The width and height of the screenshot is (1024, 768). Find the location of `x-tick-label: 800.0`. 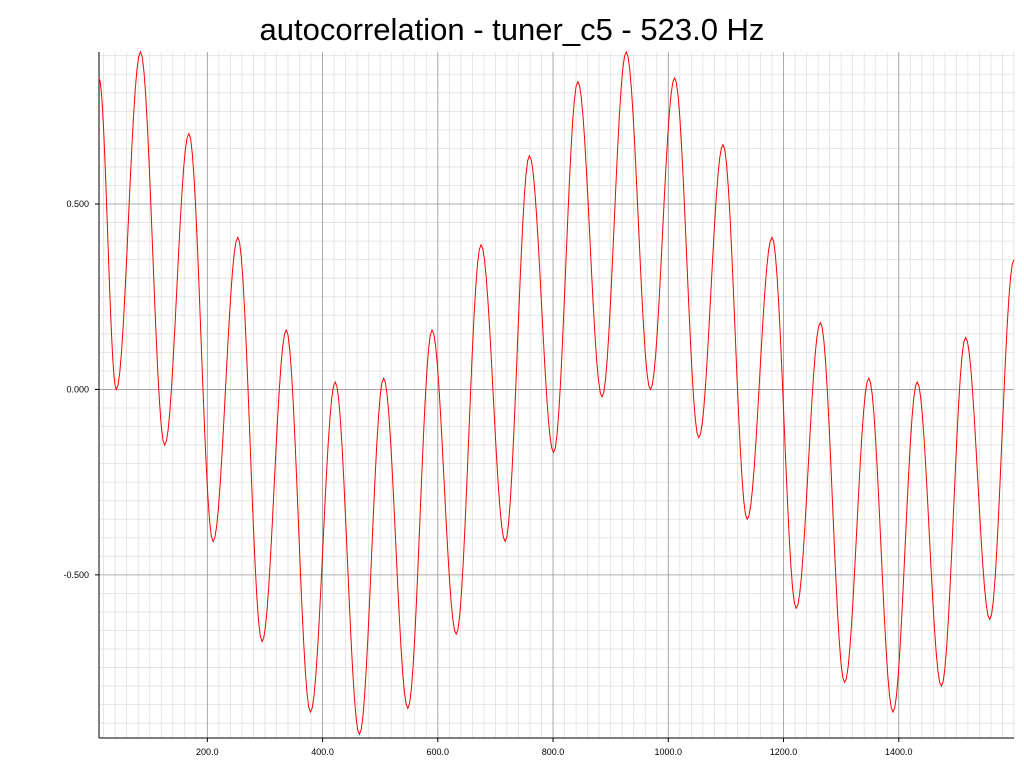

x-tick-label: 800.0 is located at coordinates (553, 752).